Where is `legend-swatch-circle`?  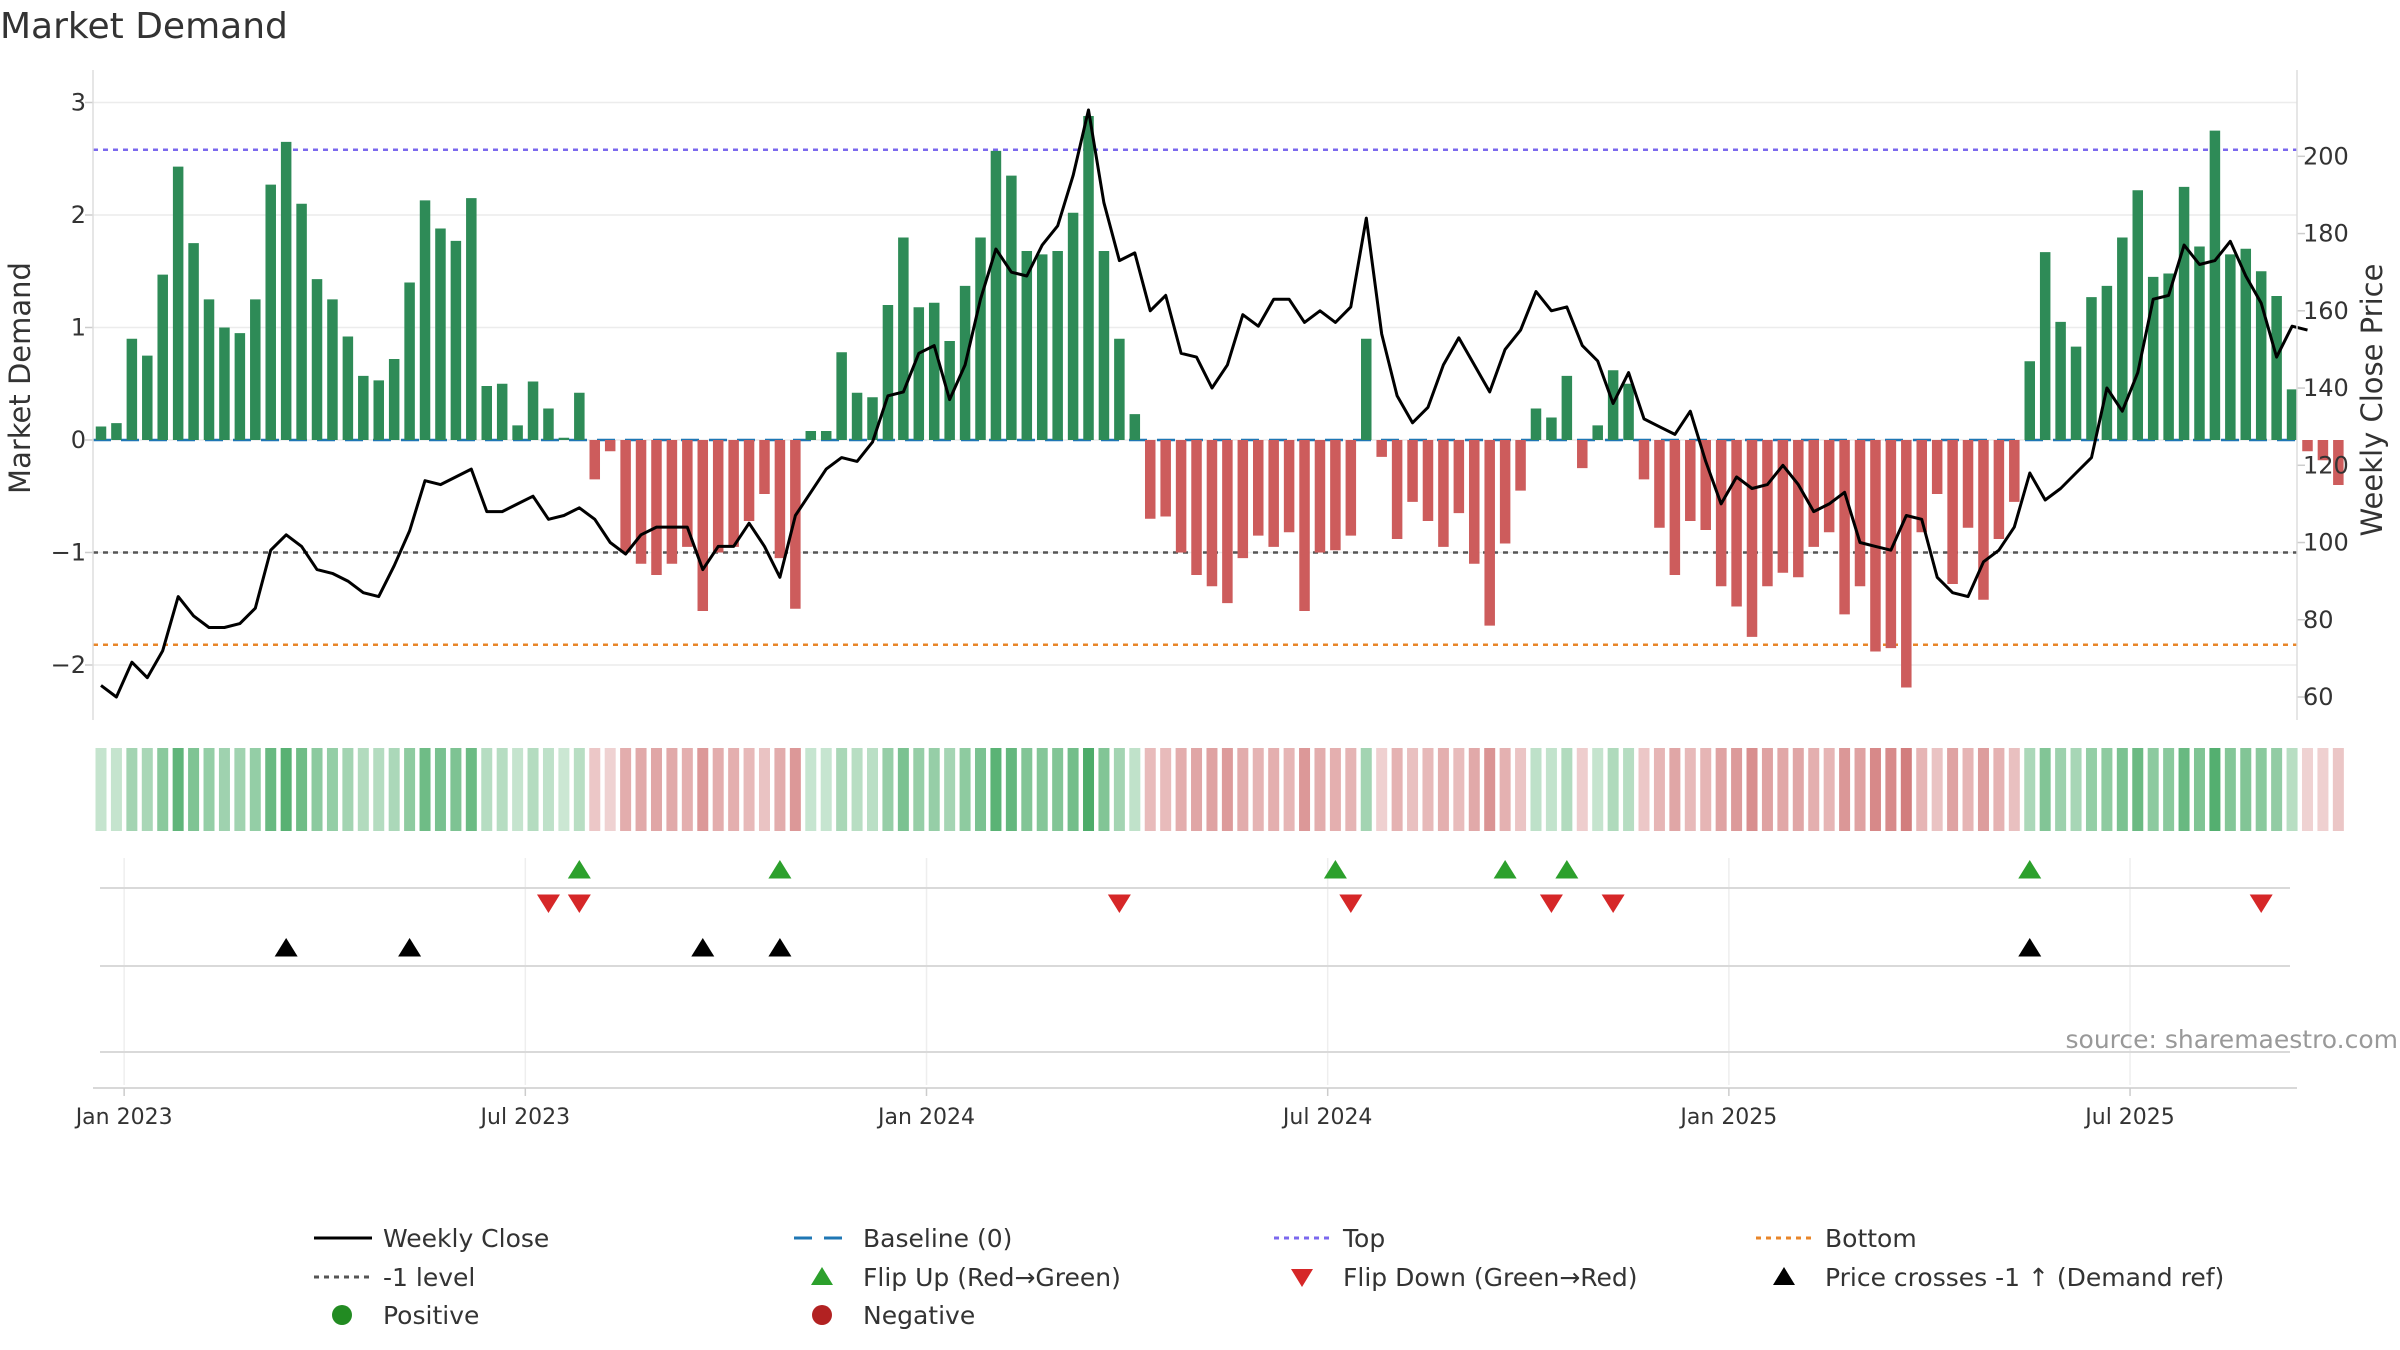 legend-swatch-circle is located at coordinates (822, 1315).